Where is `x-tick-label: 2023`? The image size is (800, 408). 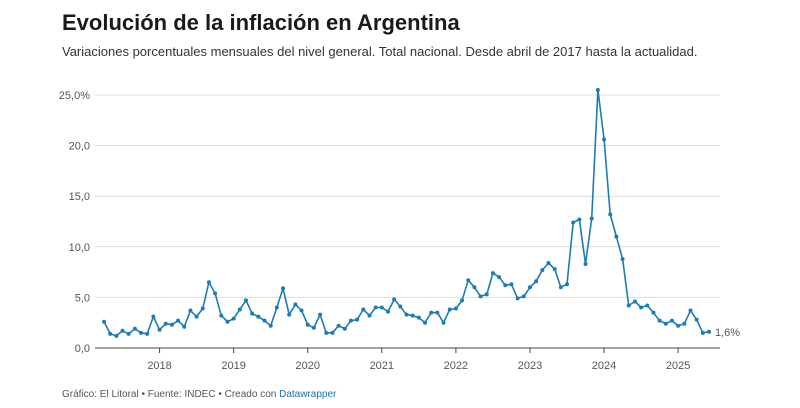 x-tick-label: 2023 is located at coordinates (530, 366).